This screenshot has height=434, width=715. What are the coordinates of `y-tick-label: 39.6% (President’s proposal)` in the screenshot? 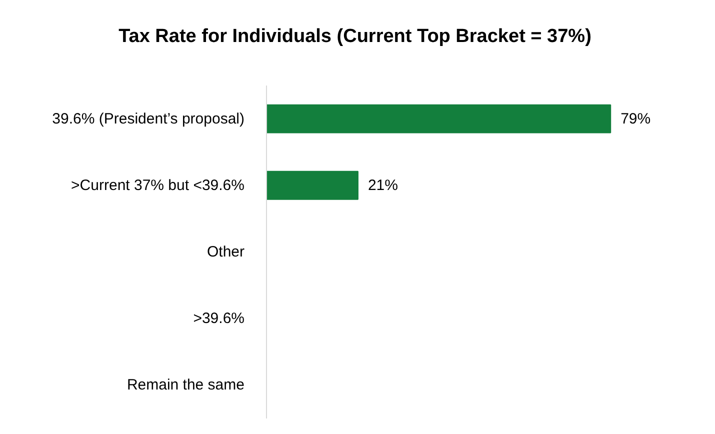 It's located at (148, 119).